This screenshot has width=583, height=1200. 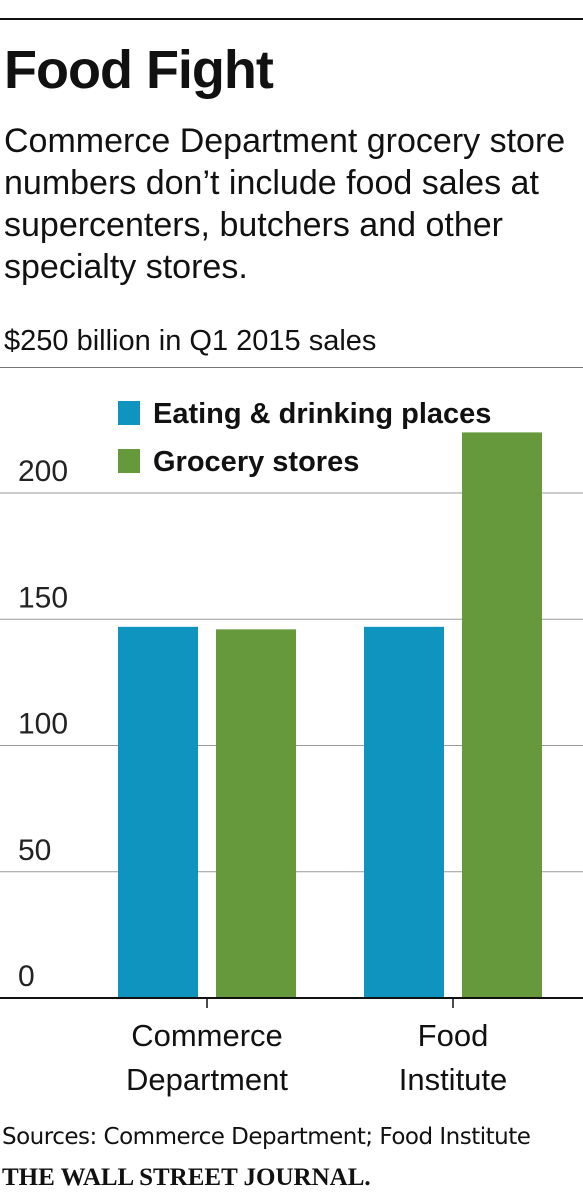 I want to click on x-tick-label: Institute, so click(x=453, y=1079).